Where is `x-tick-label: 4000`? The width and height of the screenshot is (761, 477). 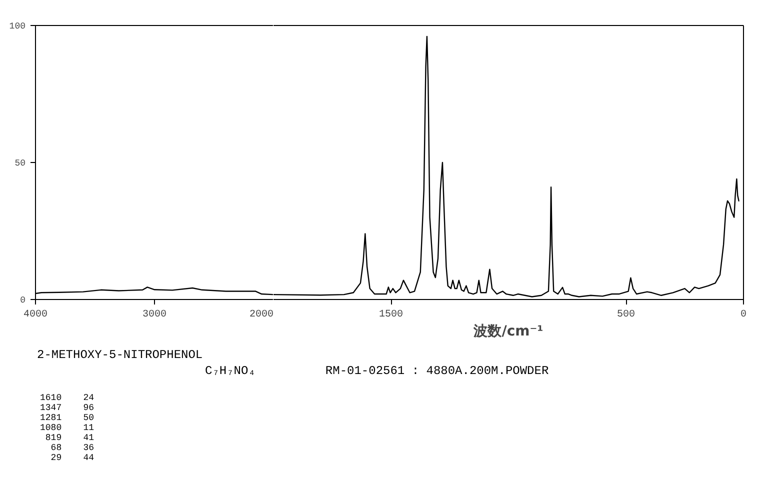 x-tick-label: 4000 is located at coordinates (36, 315).